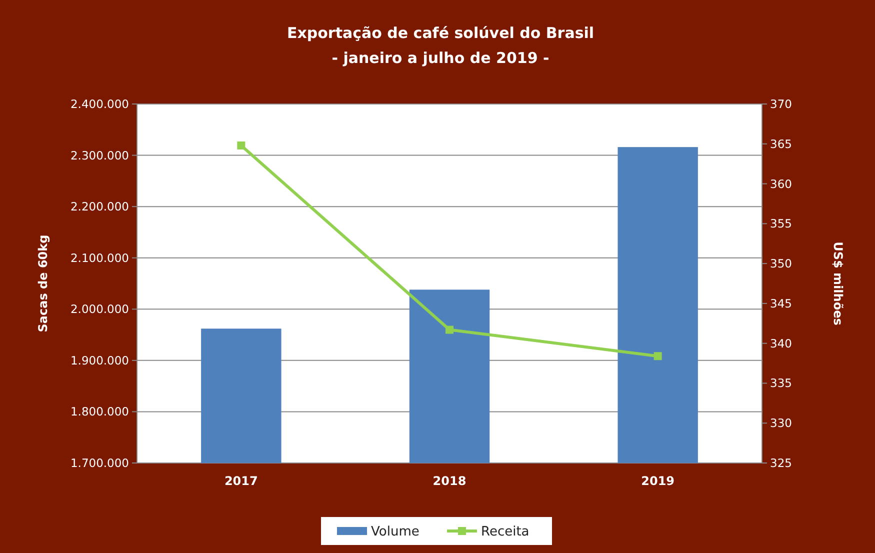 The height and width of the screenshot is (553, 875). I want to click on y-tick-label: 2.100.000, so click(99, 257).